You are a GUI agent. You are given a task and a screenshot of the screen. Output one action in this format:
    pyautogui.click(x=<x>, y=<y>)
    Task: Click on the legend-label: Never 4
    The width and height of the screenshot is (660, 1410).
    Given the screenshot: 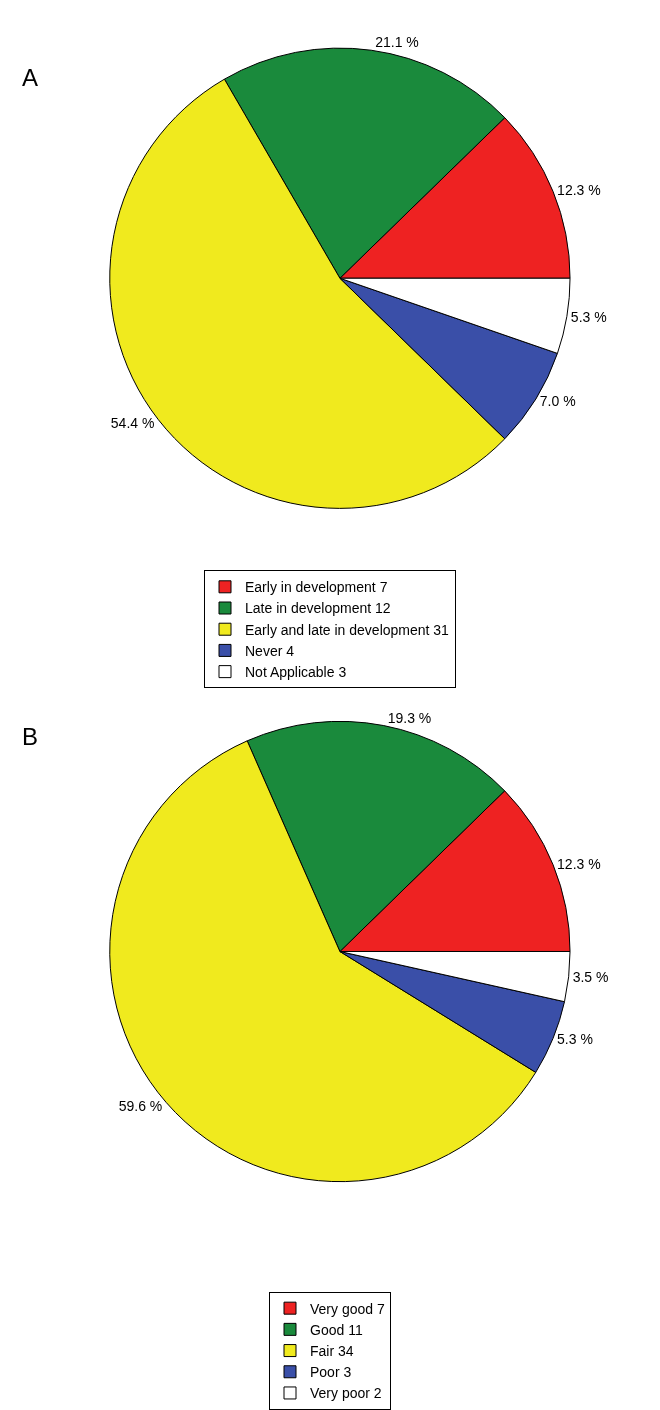 What is the action you would take?
    pyautogui.click(x=270, y=650)
    